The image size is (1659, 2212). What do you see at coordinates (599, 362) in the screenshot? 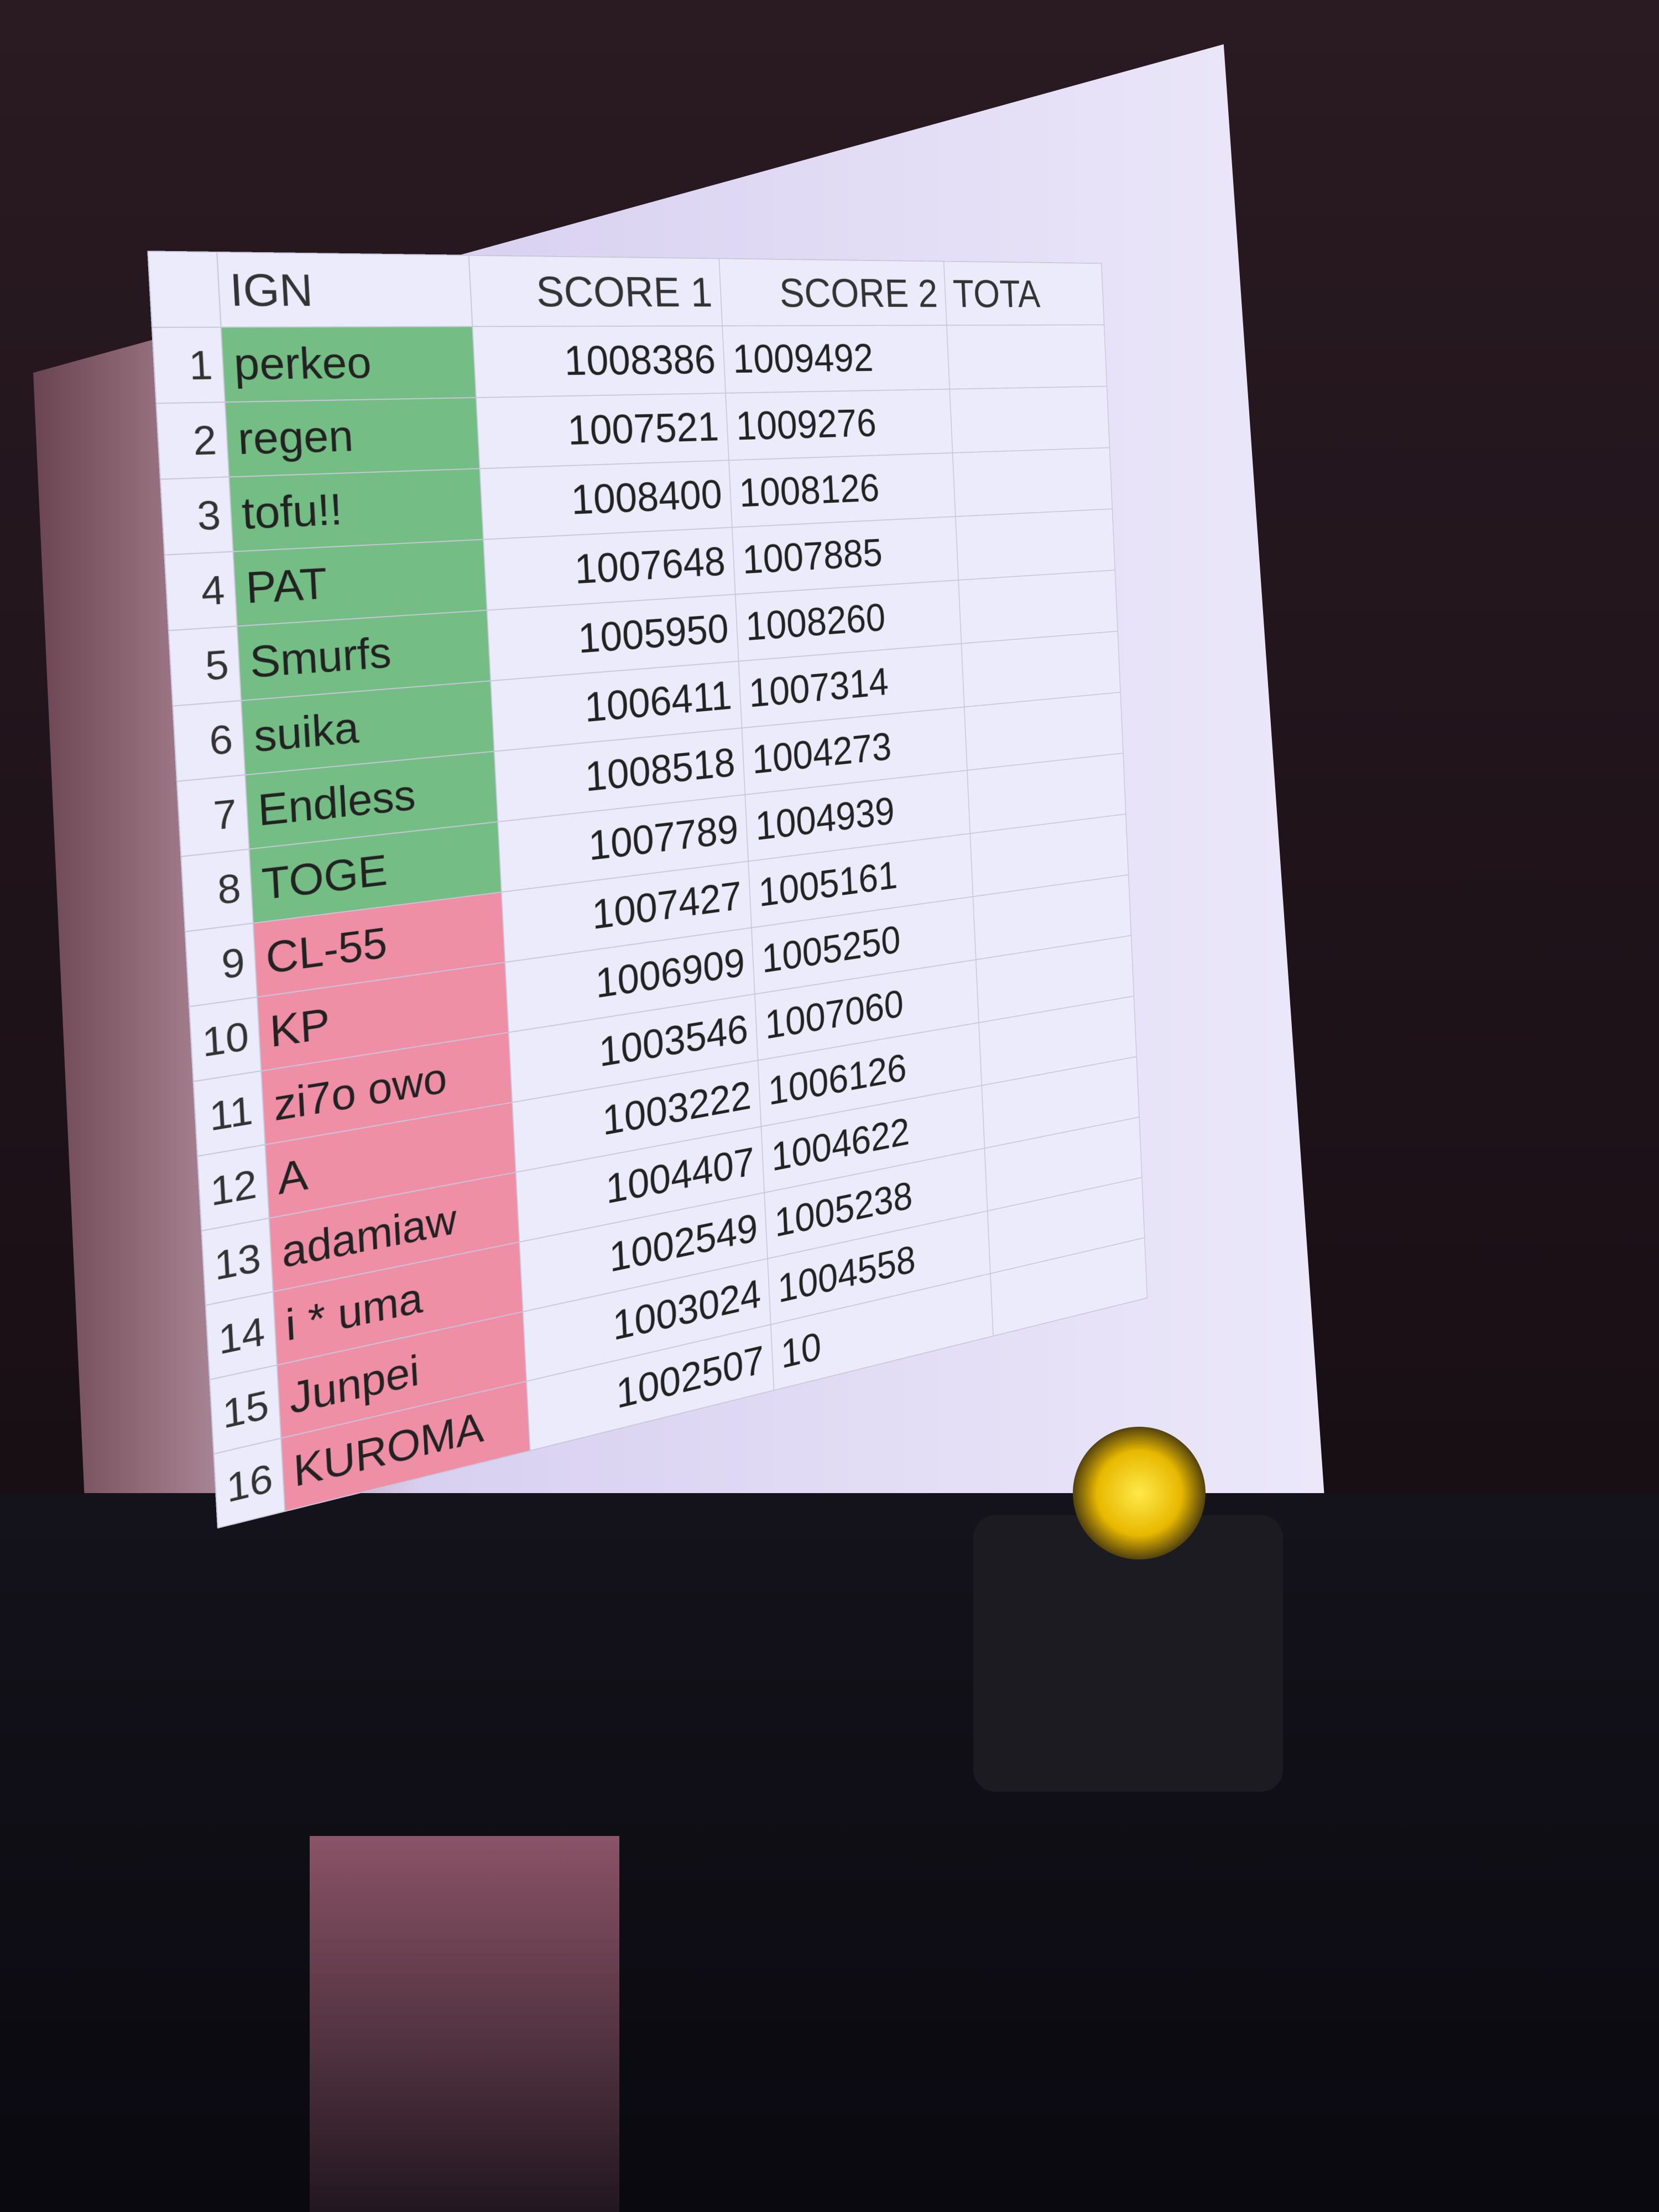
I see `score-cell: 1008386` at bounding box center [599, 362].